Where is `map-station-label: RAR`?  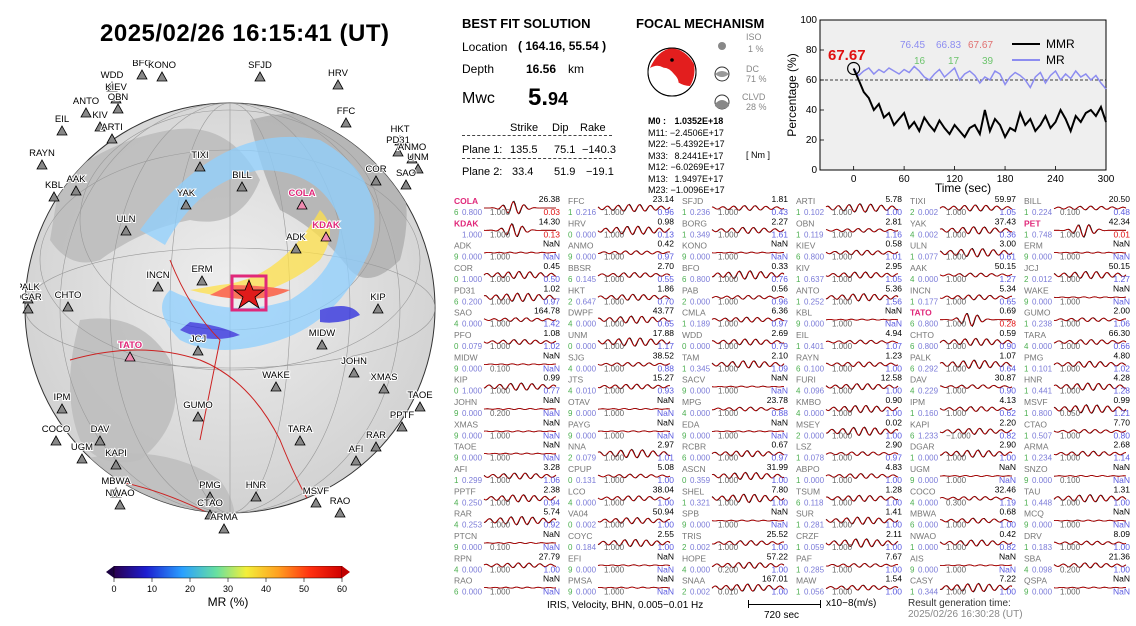 map-station-label: RAR is located at coordinates (376, 435).